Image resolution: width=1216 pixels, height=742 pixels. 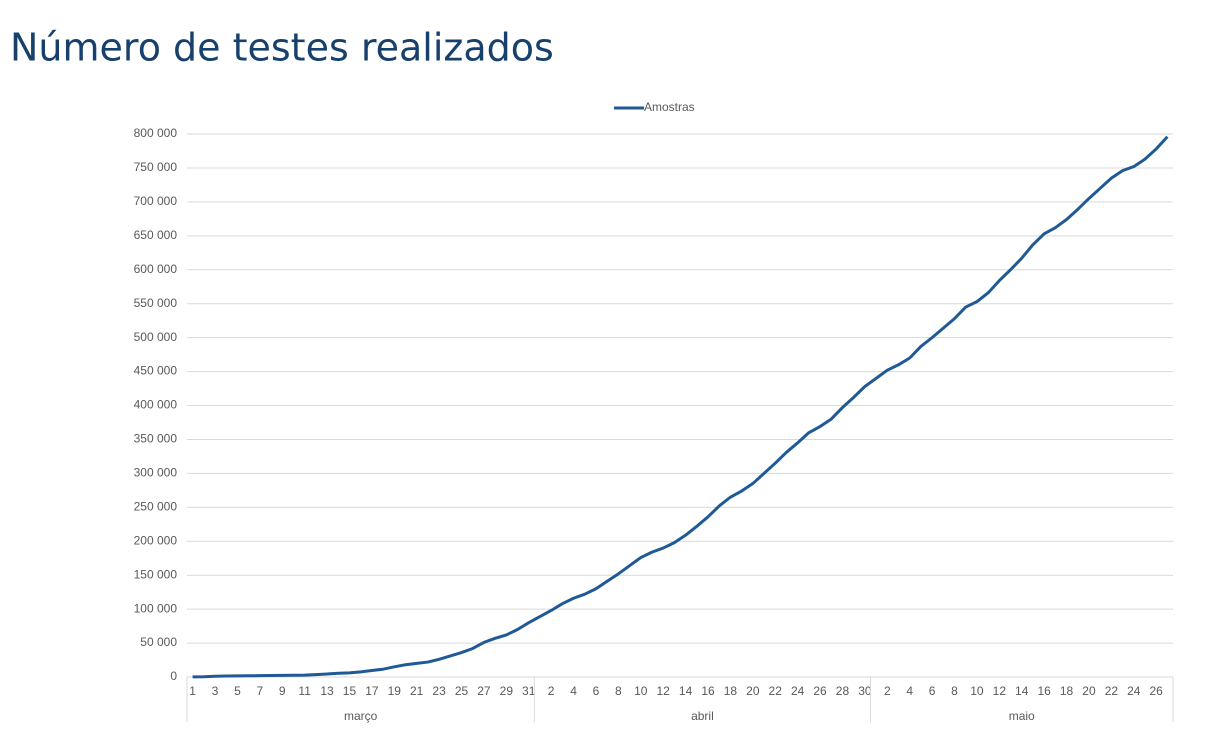 I want to click on y-tick-label: 100 000, so click(x=156, y=608).